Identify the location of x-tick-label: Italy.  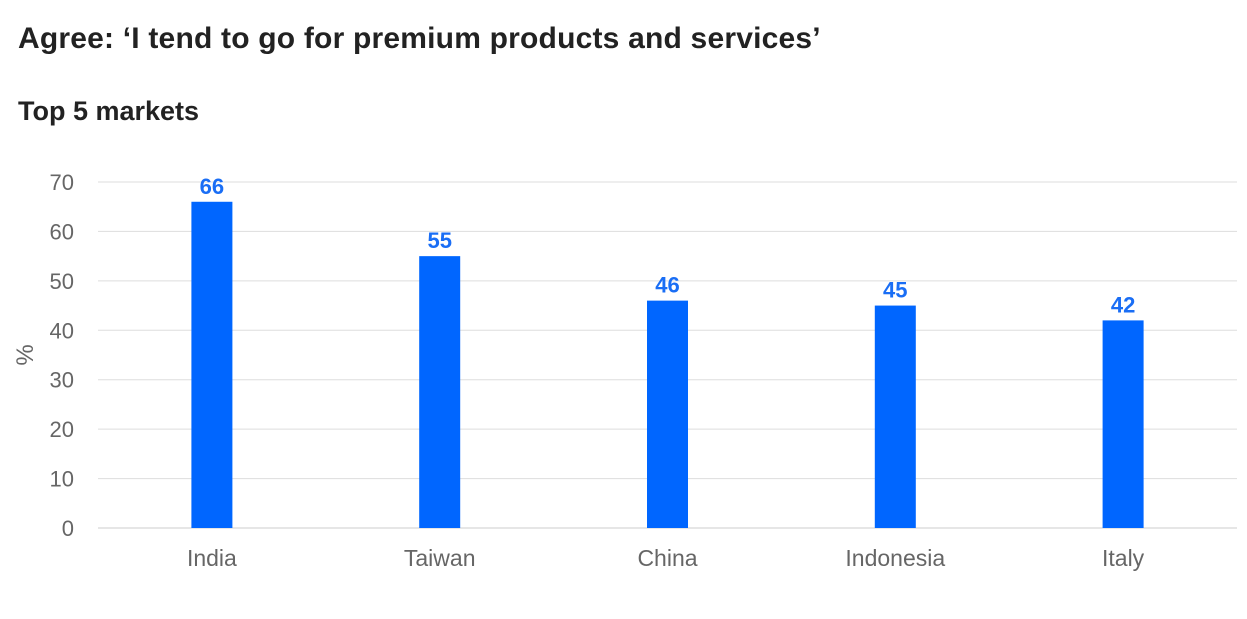
(1123, 558).